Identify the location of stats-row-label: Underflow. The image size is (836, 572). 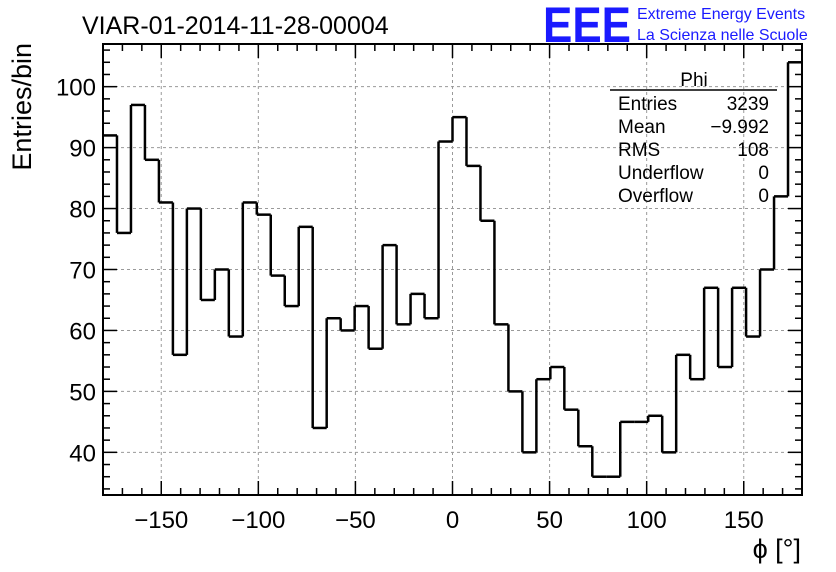
(661, 173).